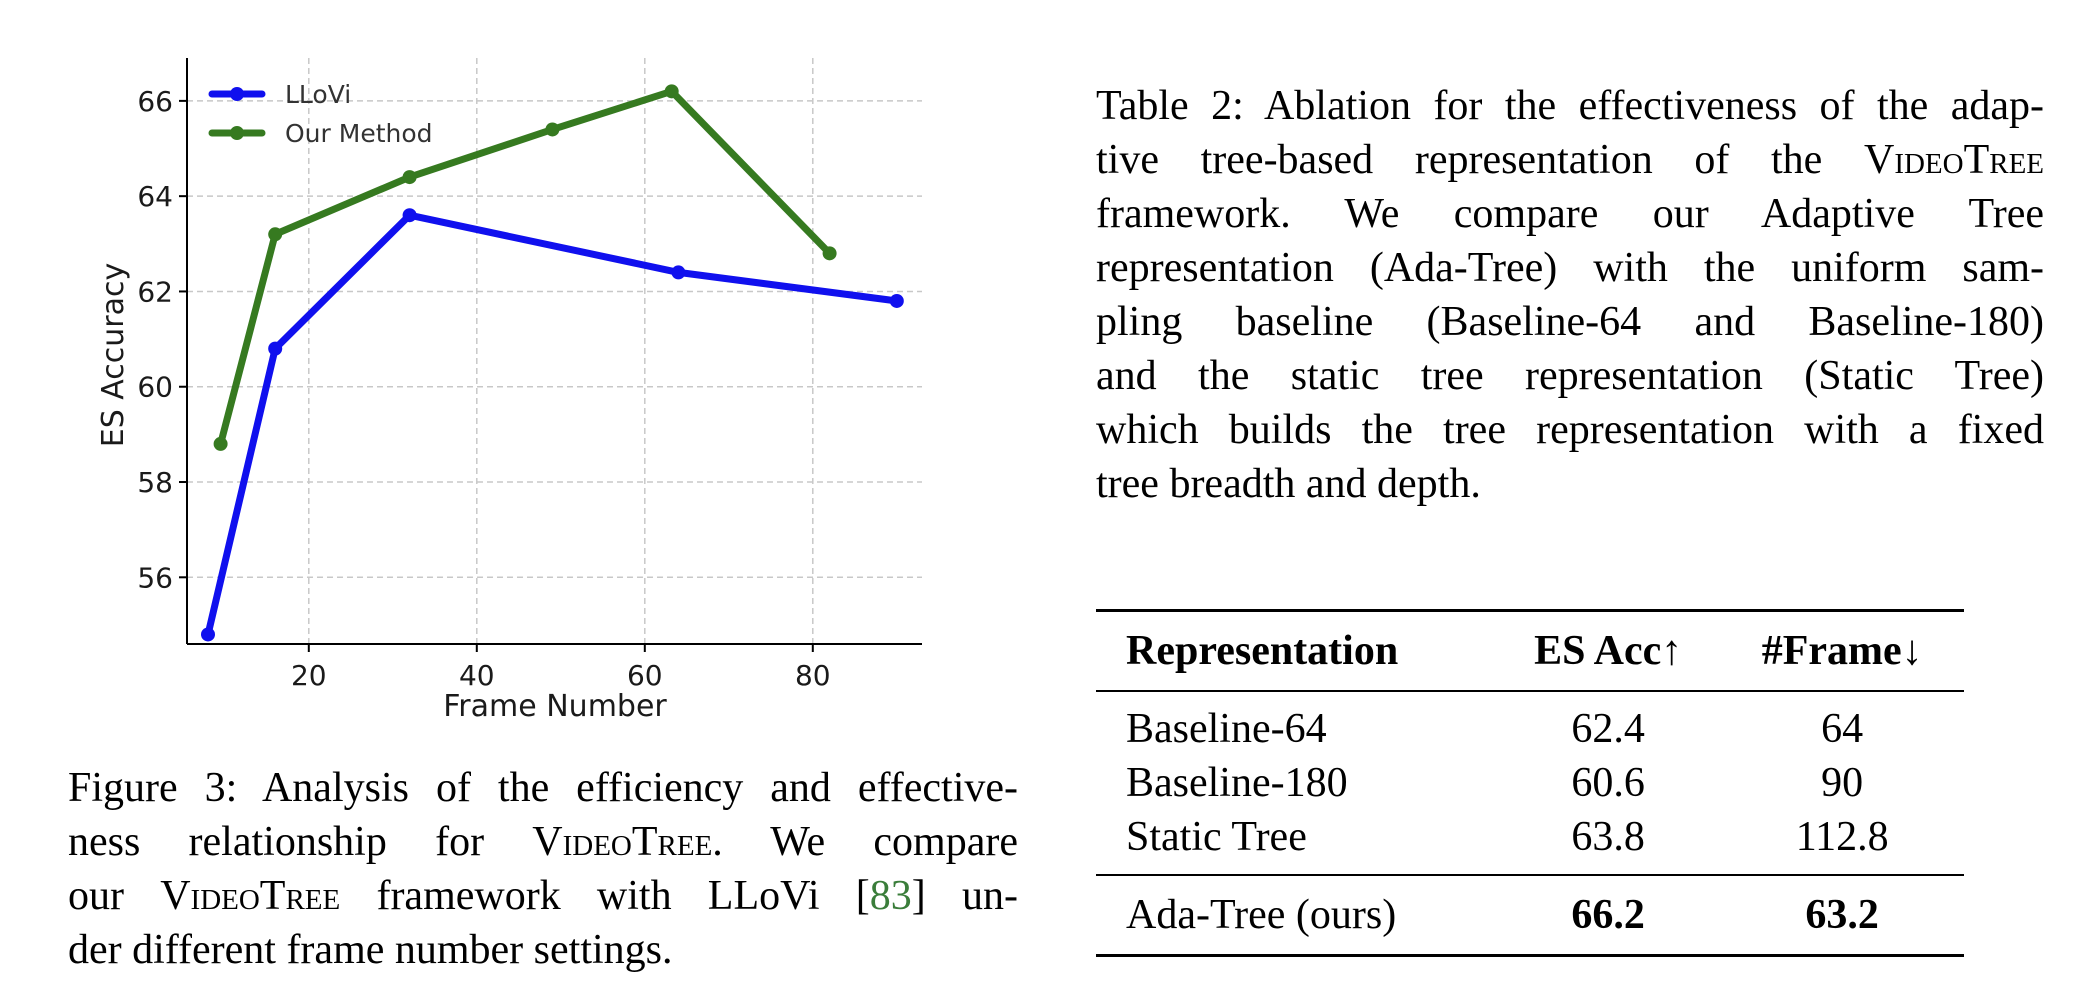 The width and height of the screenshot is (2080, 1008). What do you see at coordinates (155, 291) in the screenshot?
I see `y-tick-label: 62` at bounding box center [155, 291].